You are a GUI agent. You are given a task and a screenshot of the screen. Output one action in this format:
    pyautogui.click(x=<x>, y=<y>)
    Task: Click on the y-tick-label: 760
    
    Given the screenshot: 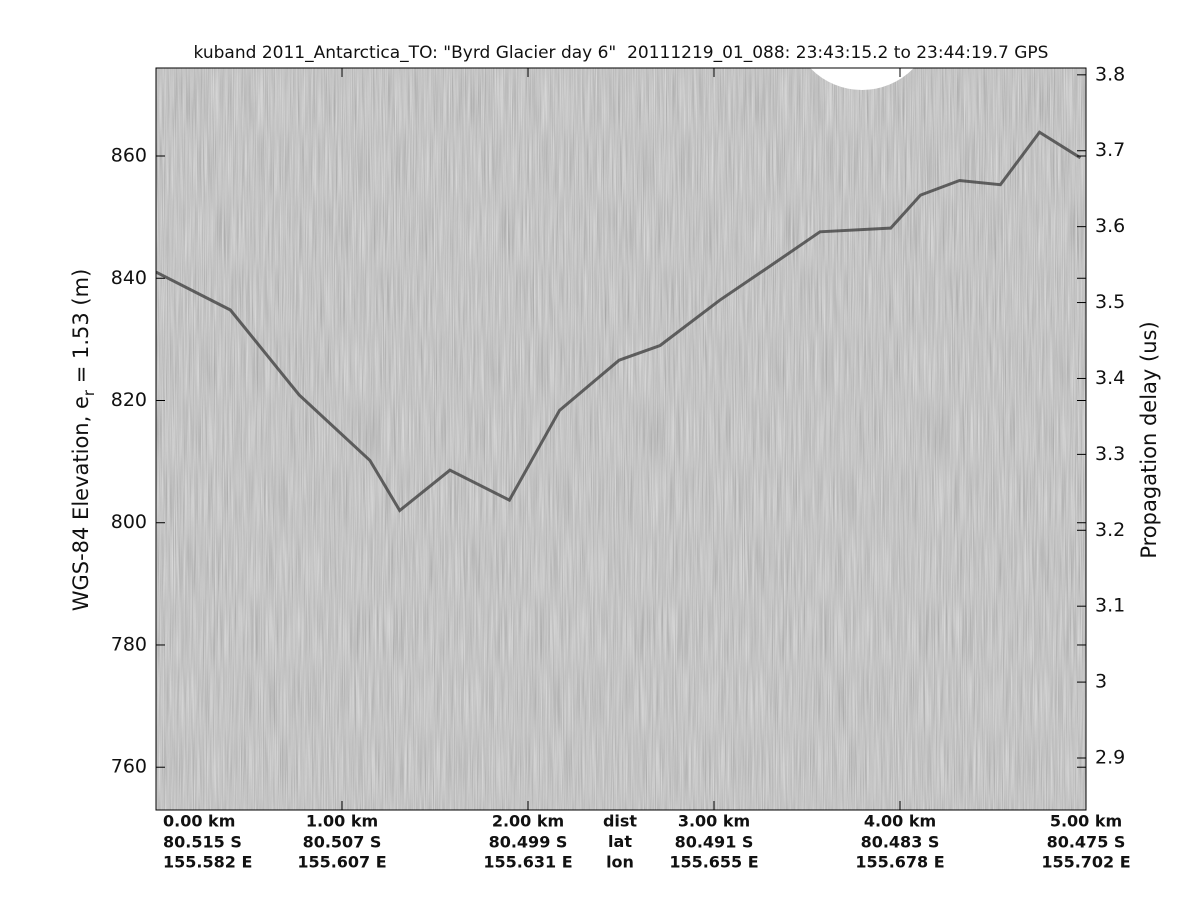 What is the action you would take?
    pyautogui.click(x=129, y=767)
    